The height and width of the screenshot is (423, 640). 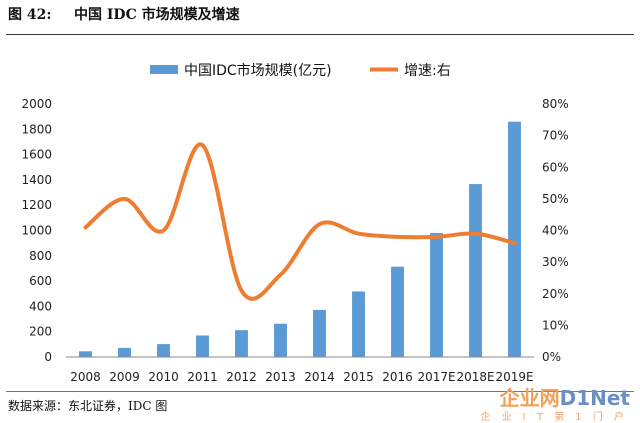 What do you see at coordinates (320, 391) in the screenshot?
I see `bottom-rule` at bounding box center [320, 391].